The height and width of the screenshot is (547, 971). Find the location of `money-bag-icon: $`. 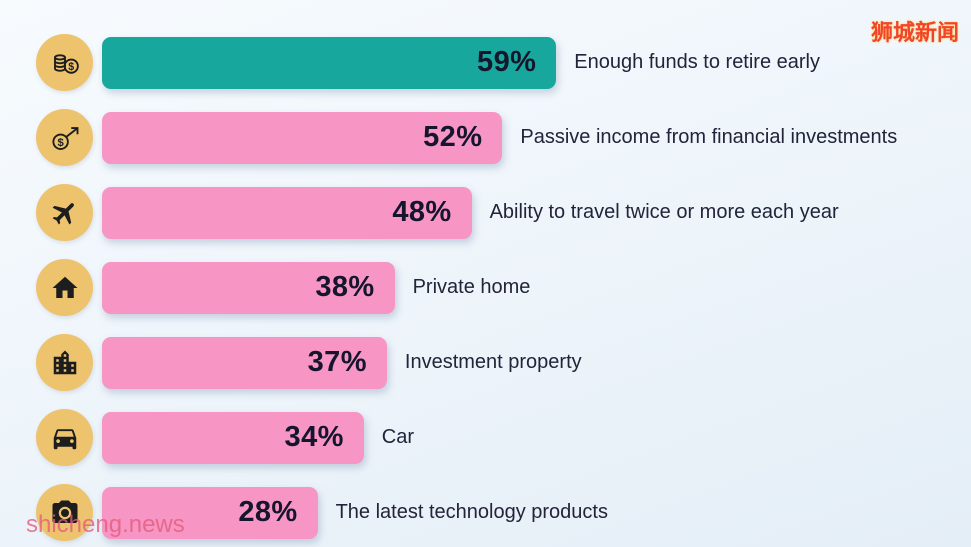

money-bag-icon: $ is located at coordinates (64, 62).